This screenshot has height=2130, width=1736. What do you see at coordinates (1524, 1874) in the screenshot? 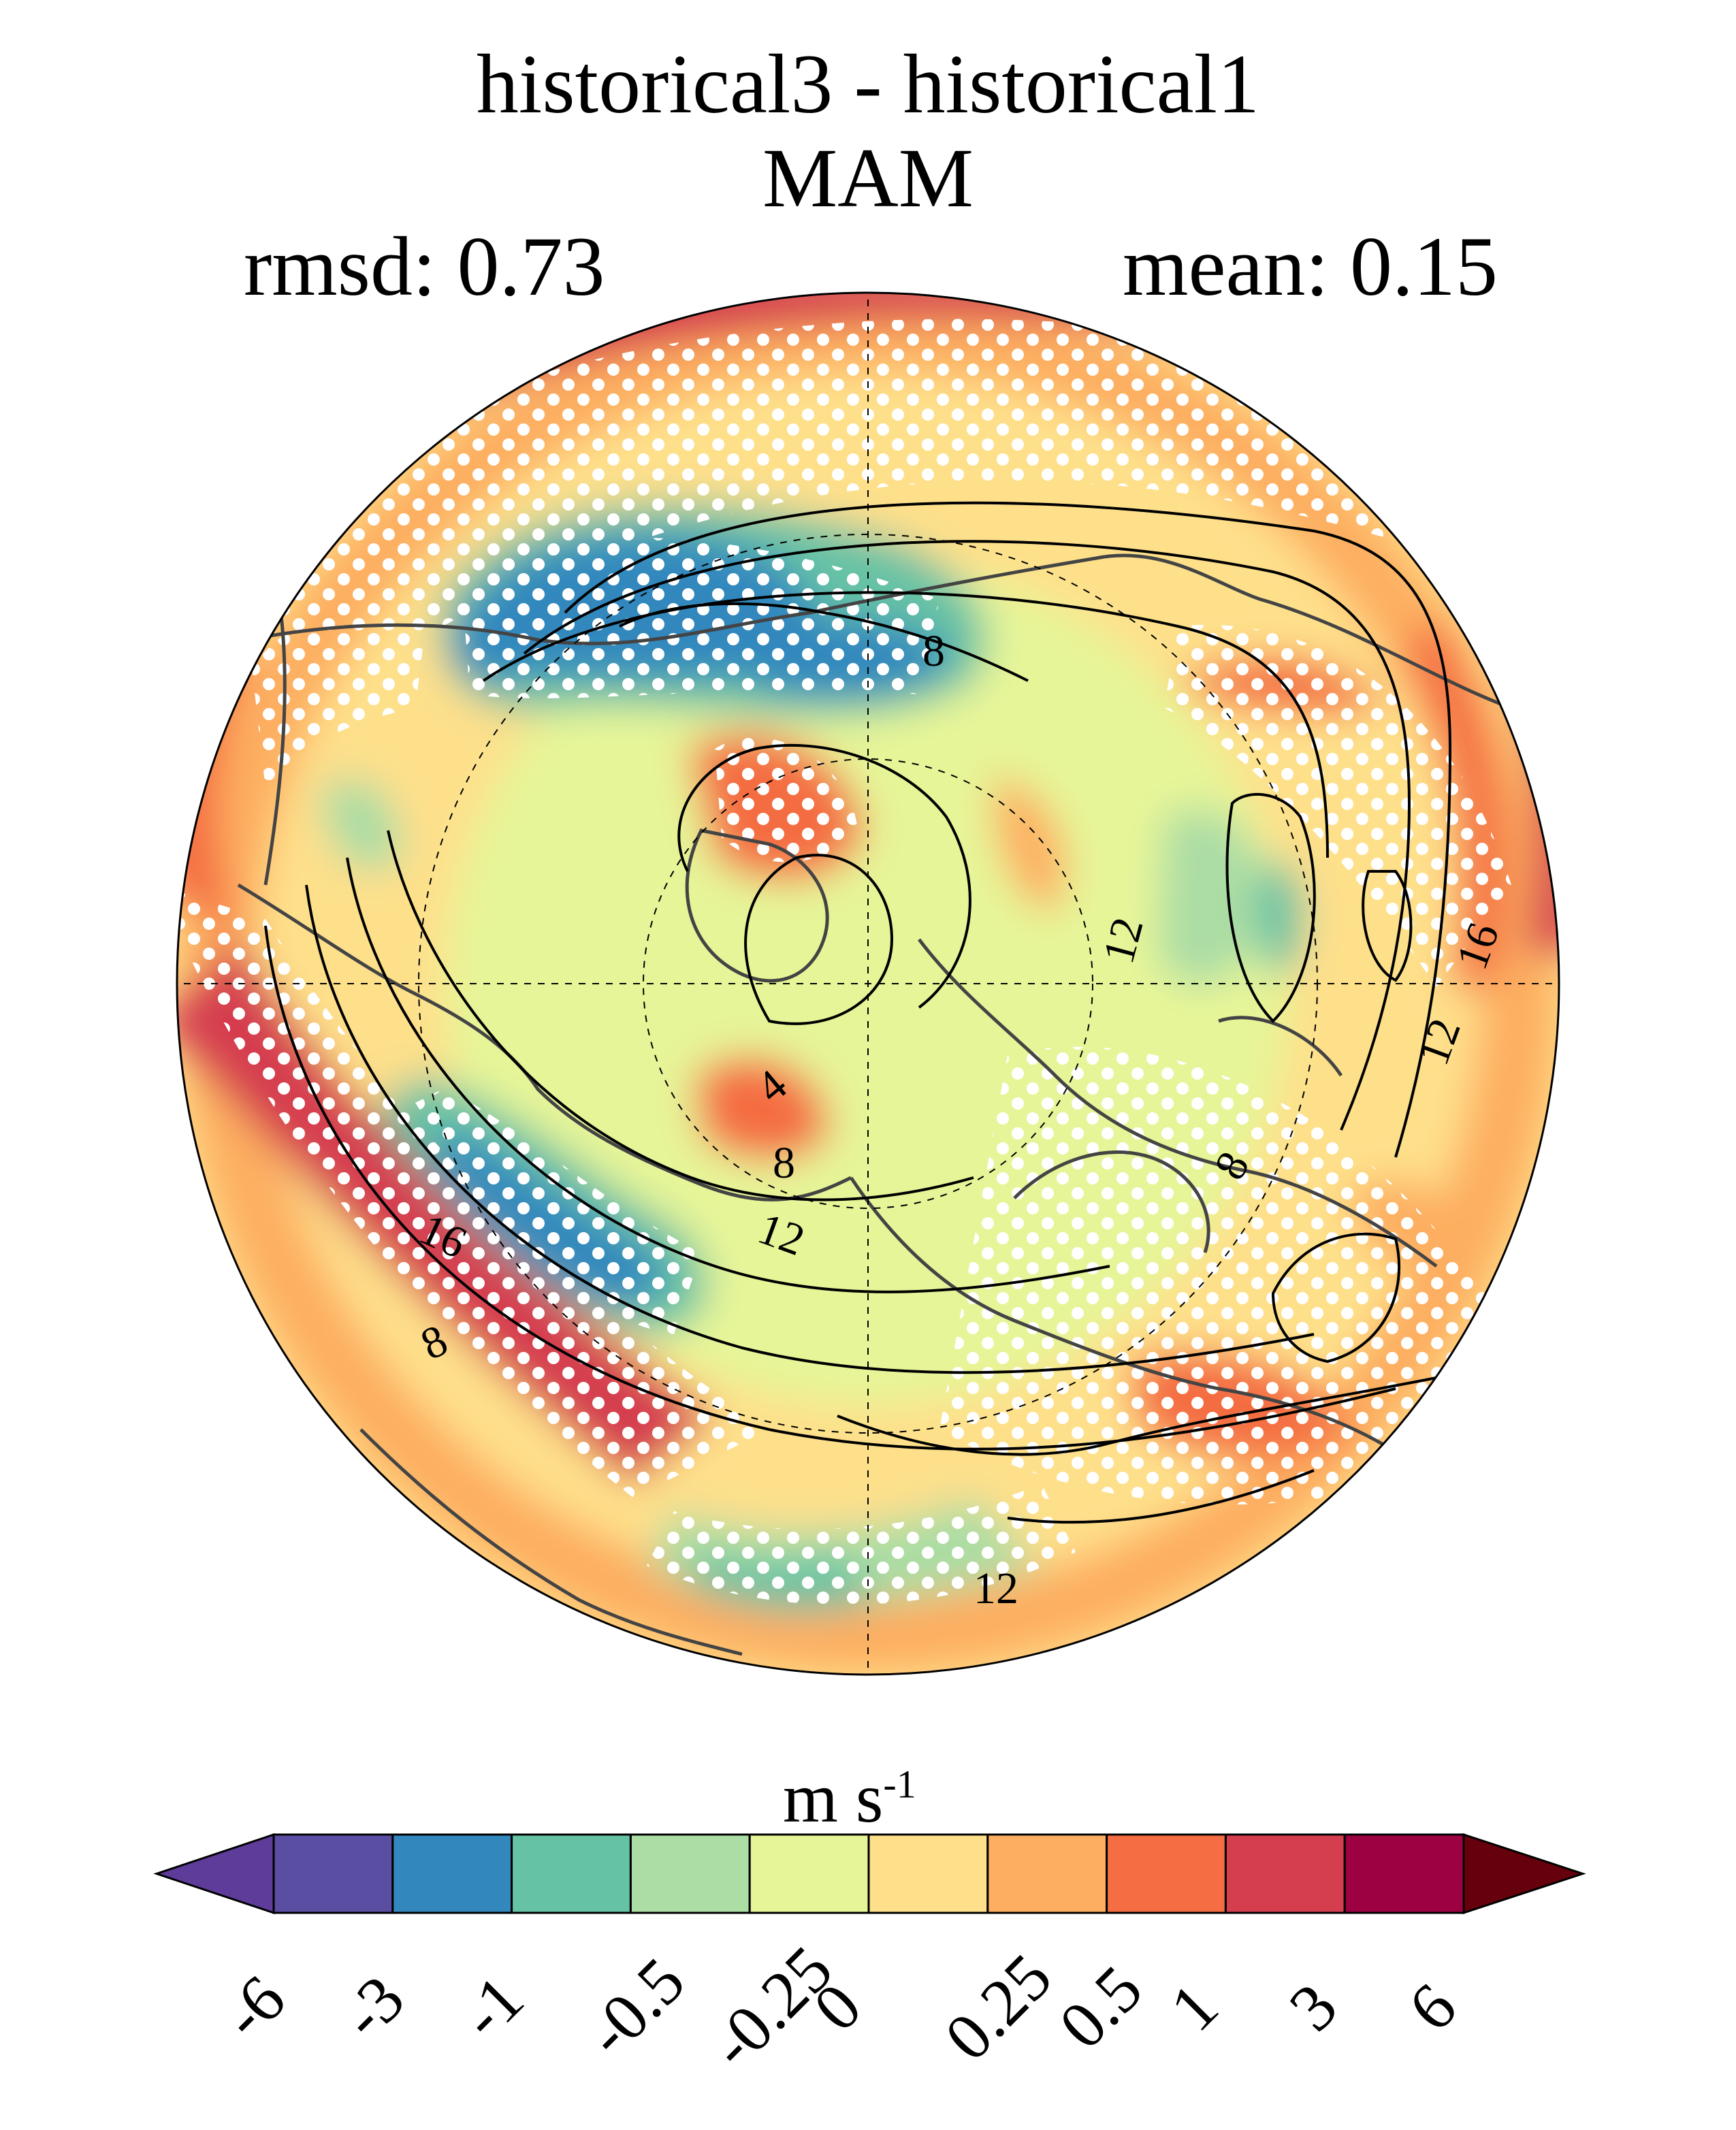
I see `colorbar-extend-high` at bounding box center [1524, 1874].